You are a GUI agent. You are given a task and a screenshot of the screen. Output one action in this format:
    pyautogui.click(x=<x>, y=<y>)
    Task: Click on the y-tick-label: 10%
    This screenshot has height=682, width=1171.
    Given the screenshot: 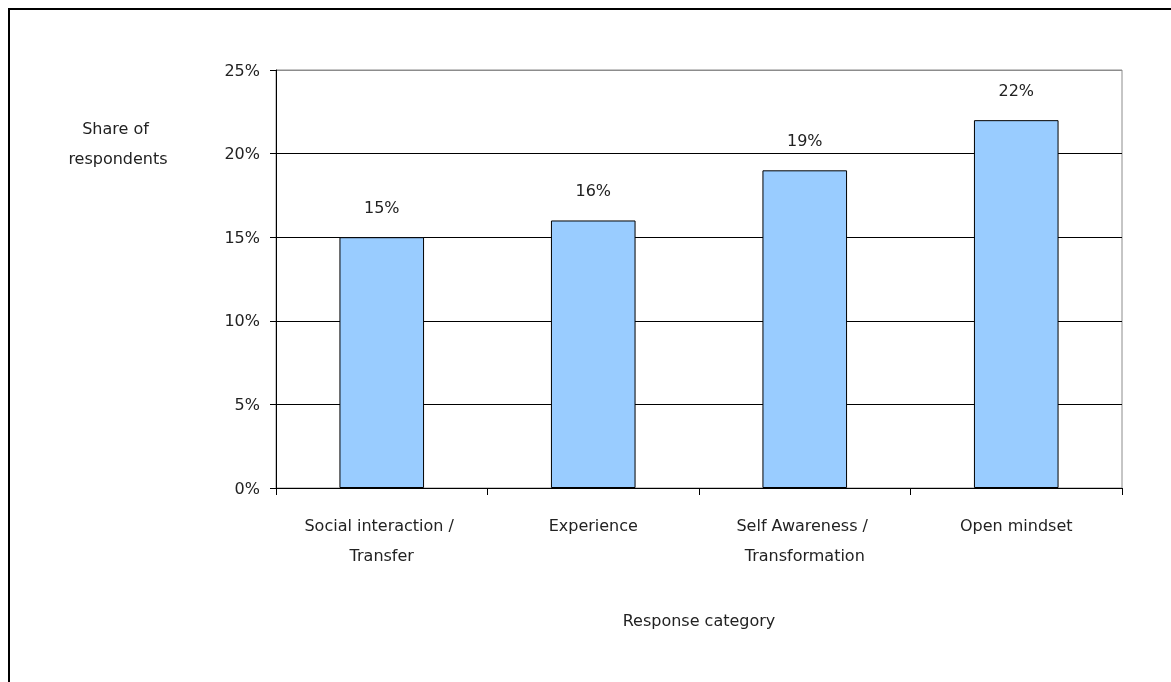 What is the action you would take?
    pyautogui.click(x=242, y=321)
    